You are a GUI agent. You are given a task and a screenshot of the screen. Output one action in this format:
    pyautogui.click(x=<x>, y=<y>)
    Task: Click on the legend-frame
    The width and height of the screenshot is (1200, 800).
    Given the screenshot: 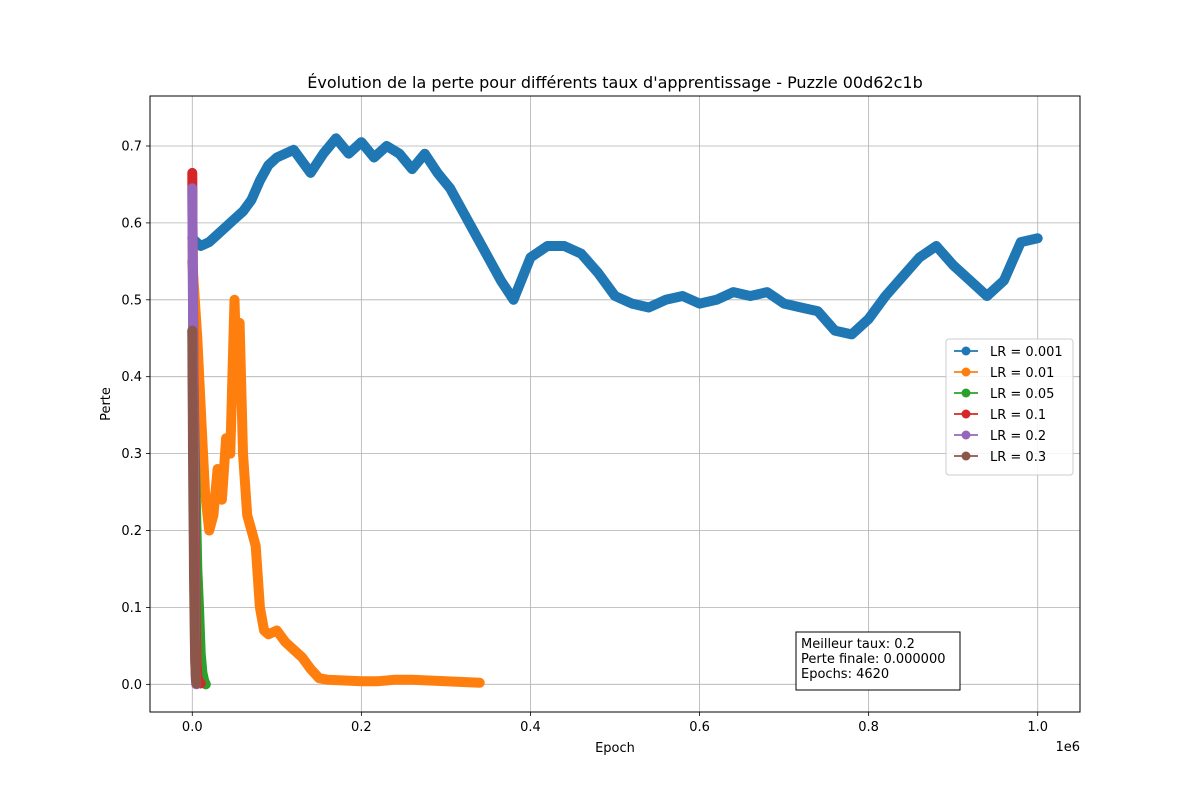 What is the action you would take?
    pyautogui.click(x=1009, y=407)
    